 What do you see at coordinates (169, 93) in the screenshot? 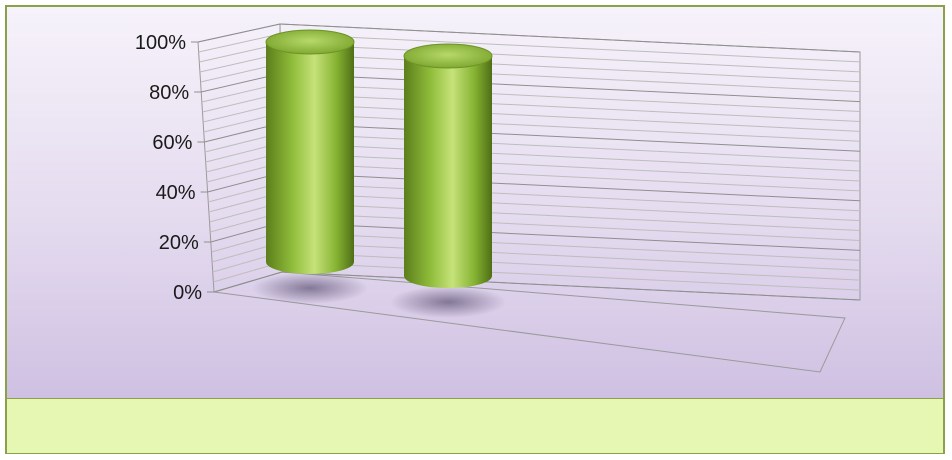
I see `y-tick-label: 80%` at bounding box center [169, 93].